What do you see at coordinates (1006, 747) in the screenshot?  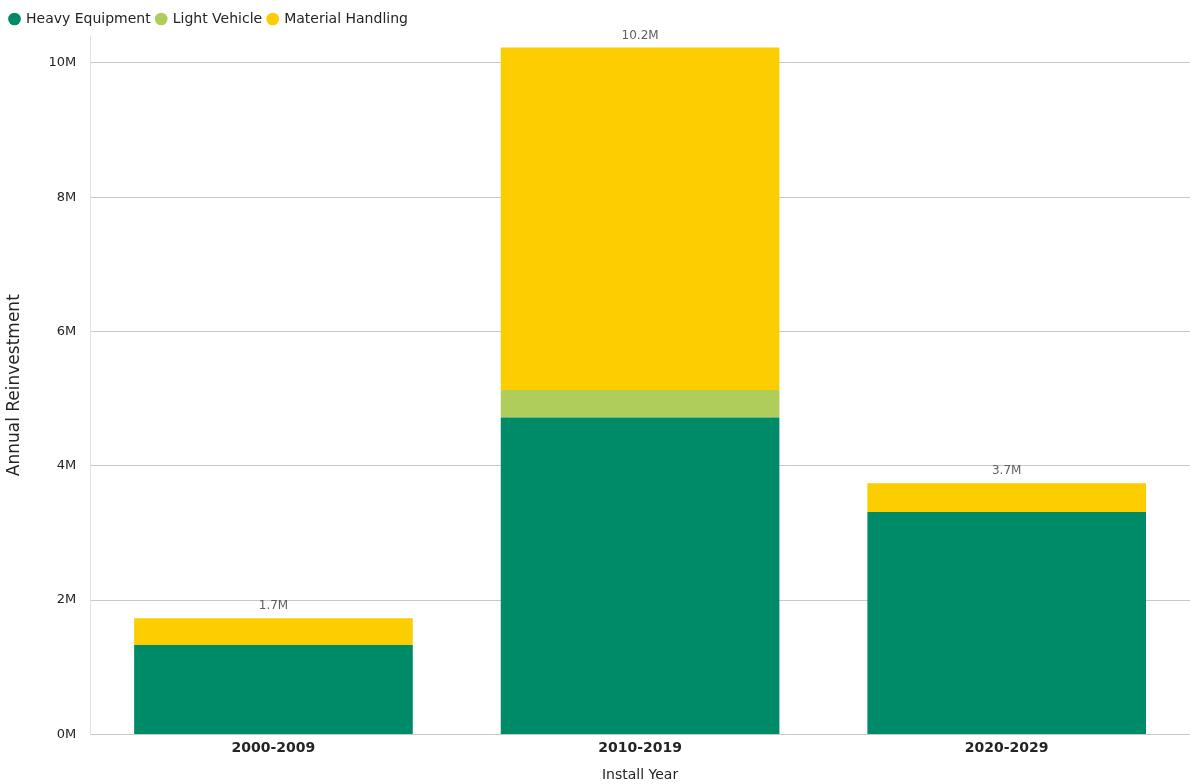 I see `x-tick-label: 2020-2029` at bounding box center [1006, 747].